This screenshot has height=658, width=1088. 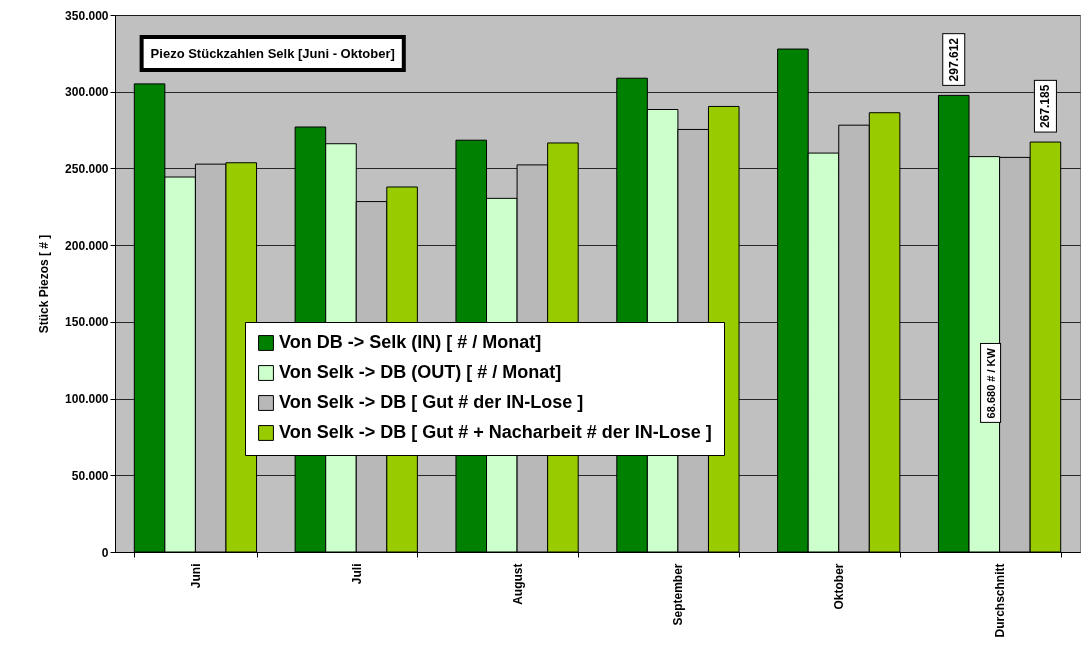 What do you see at coordinates (87, 15) in the screenshot?
I see `y-tick-label: 350.000` at bounding box center [87, 15].